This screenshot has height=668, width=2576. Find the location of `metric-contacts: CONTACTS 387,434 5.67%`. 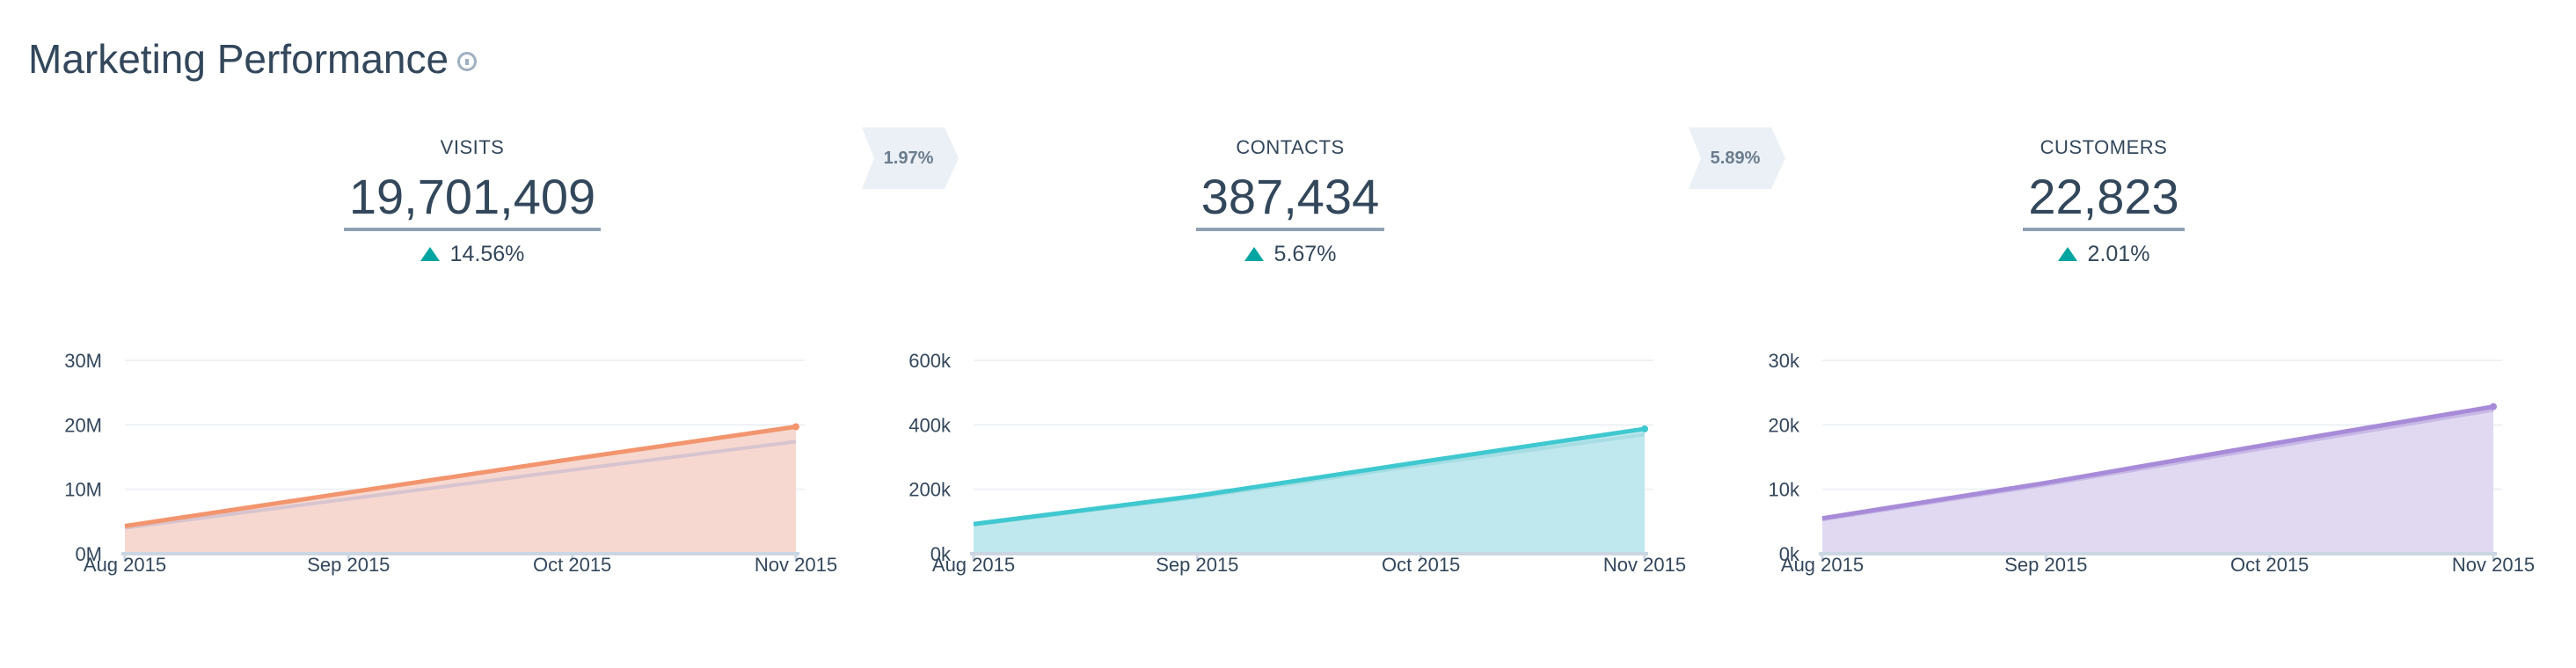

metric-contacts: CONTACTS 387,434 5.67% is located at coordinates (1290, 201).